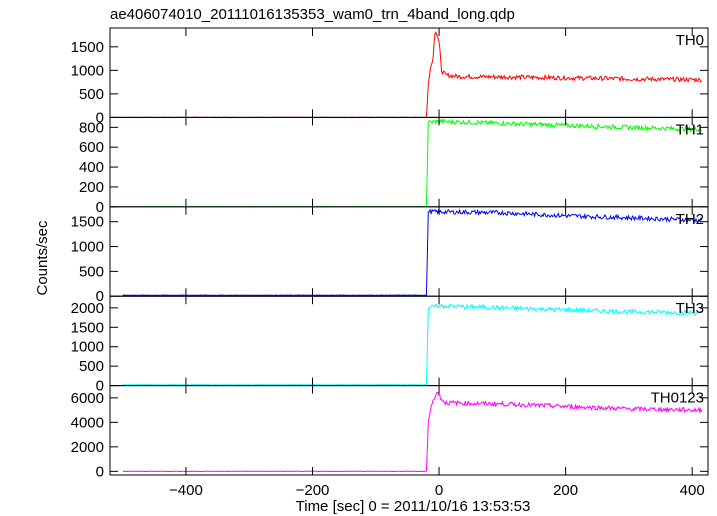  Describe the element at coordinates (87, 222) in the screenshot. I see `y-tick-label-th2: 1500` at that location.